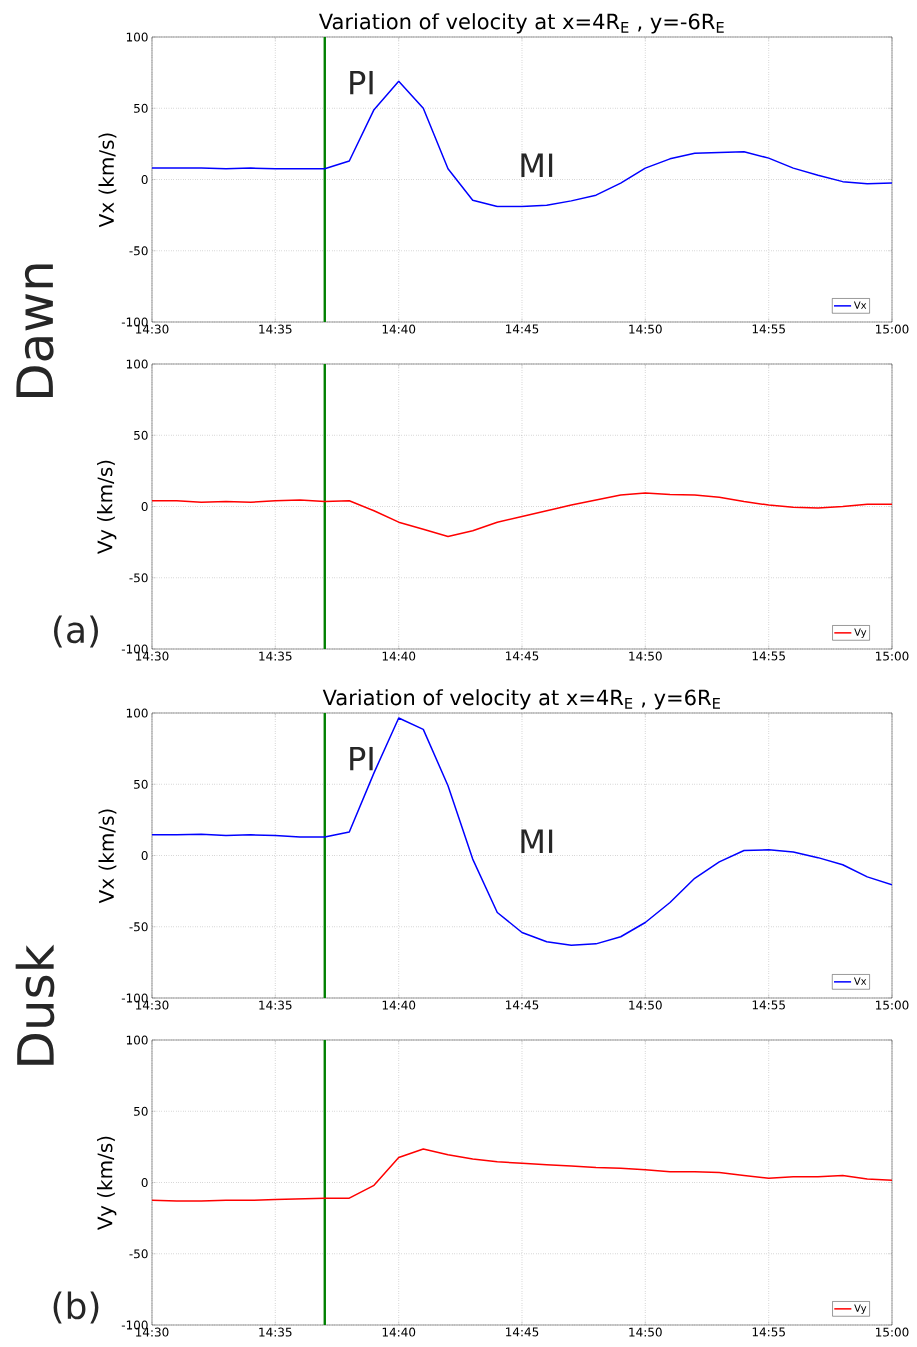  Describe the element at coordinates (521, 699) in the screenshot. I see `chart-title: Variation of velocity at x=4R$_{E}$ , y=6R$_{E}$` at that location.